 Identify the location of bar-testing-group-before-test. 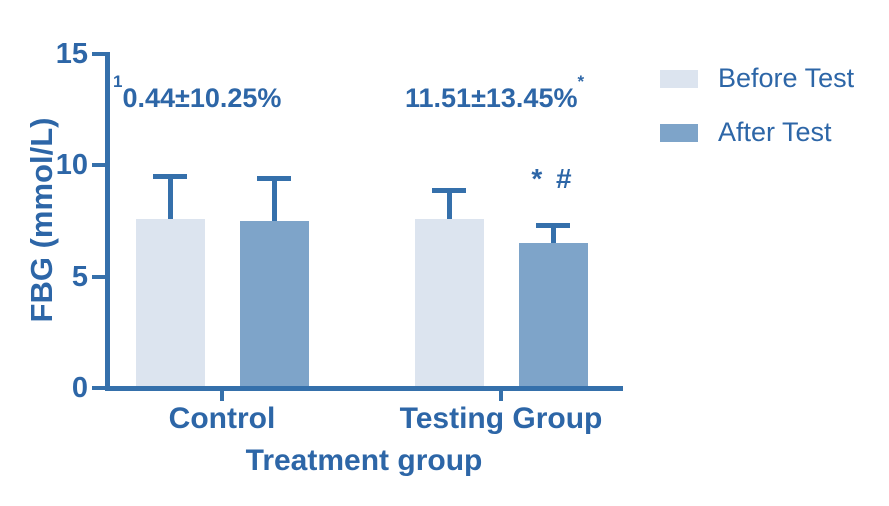
(449, 303).